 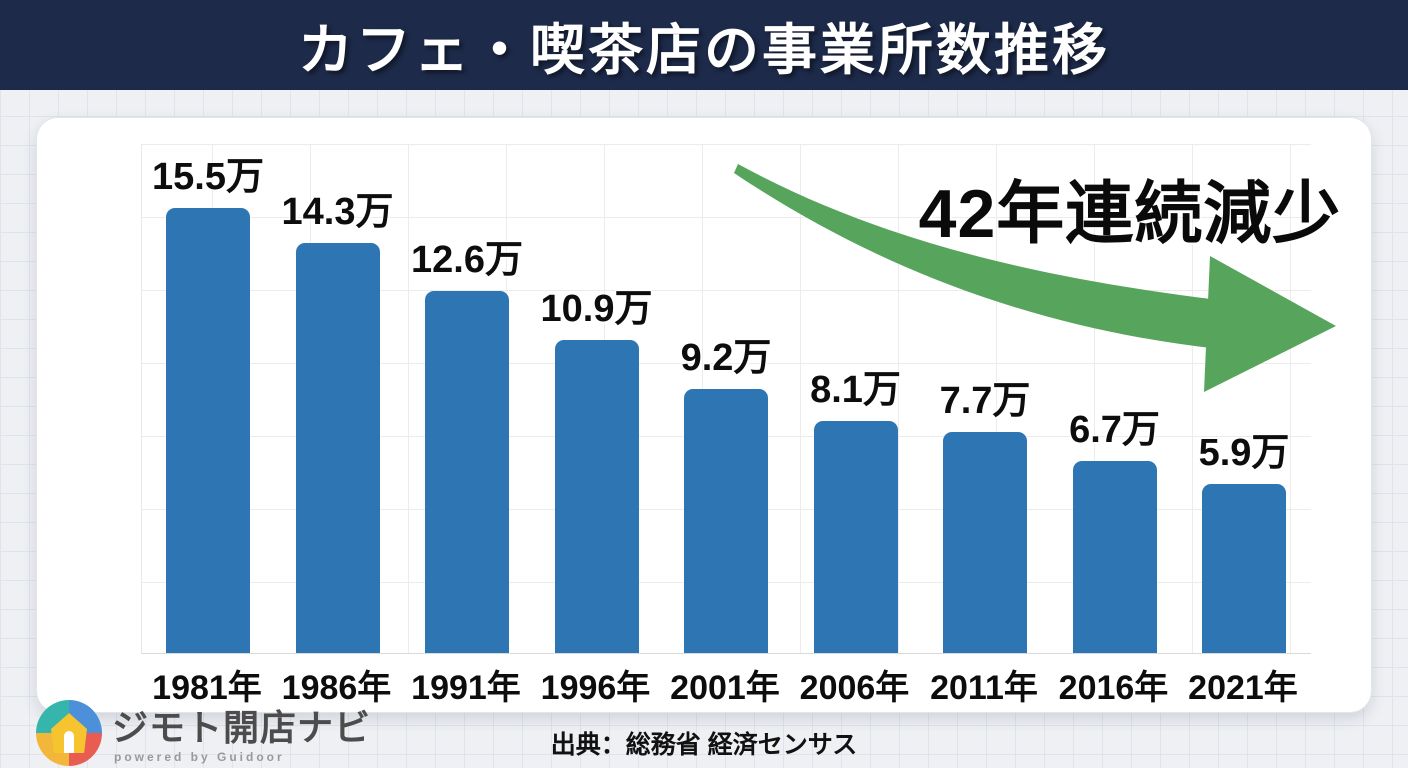 What do you see at coordinates (854, 688) in the screenshot?
I see `bar-year-label: 2006年` at bounding box center [854, 688].